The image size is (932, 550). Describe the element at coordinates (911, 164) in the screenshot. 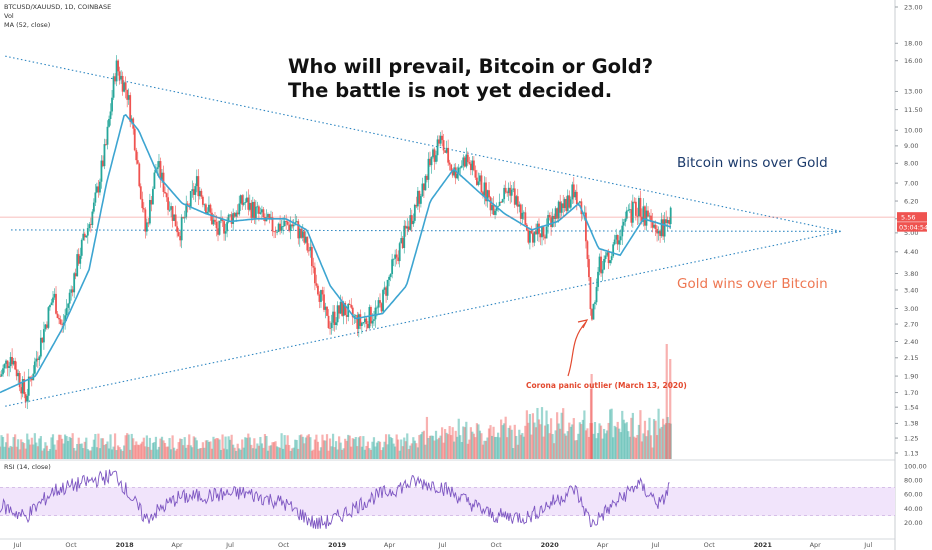

I see `price-tick-label: 8.00` at that location.